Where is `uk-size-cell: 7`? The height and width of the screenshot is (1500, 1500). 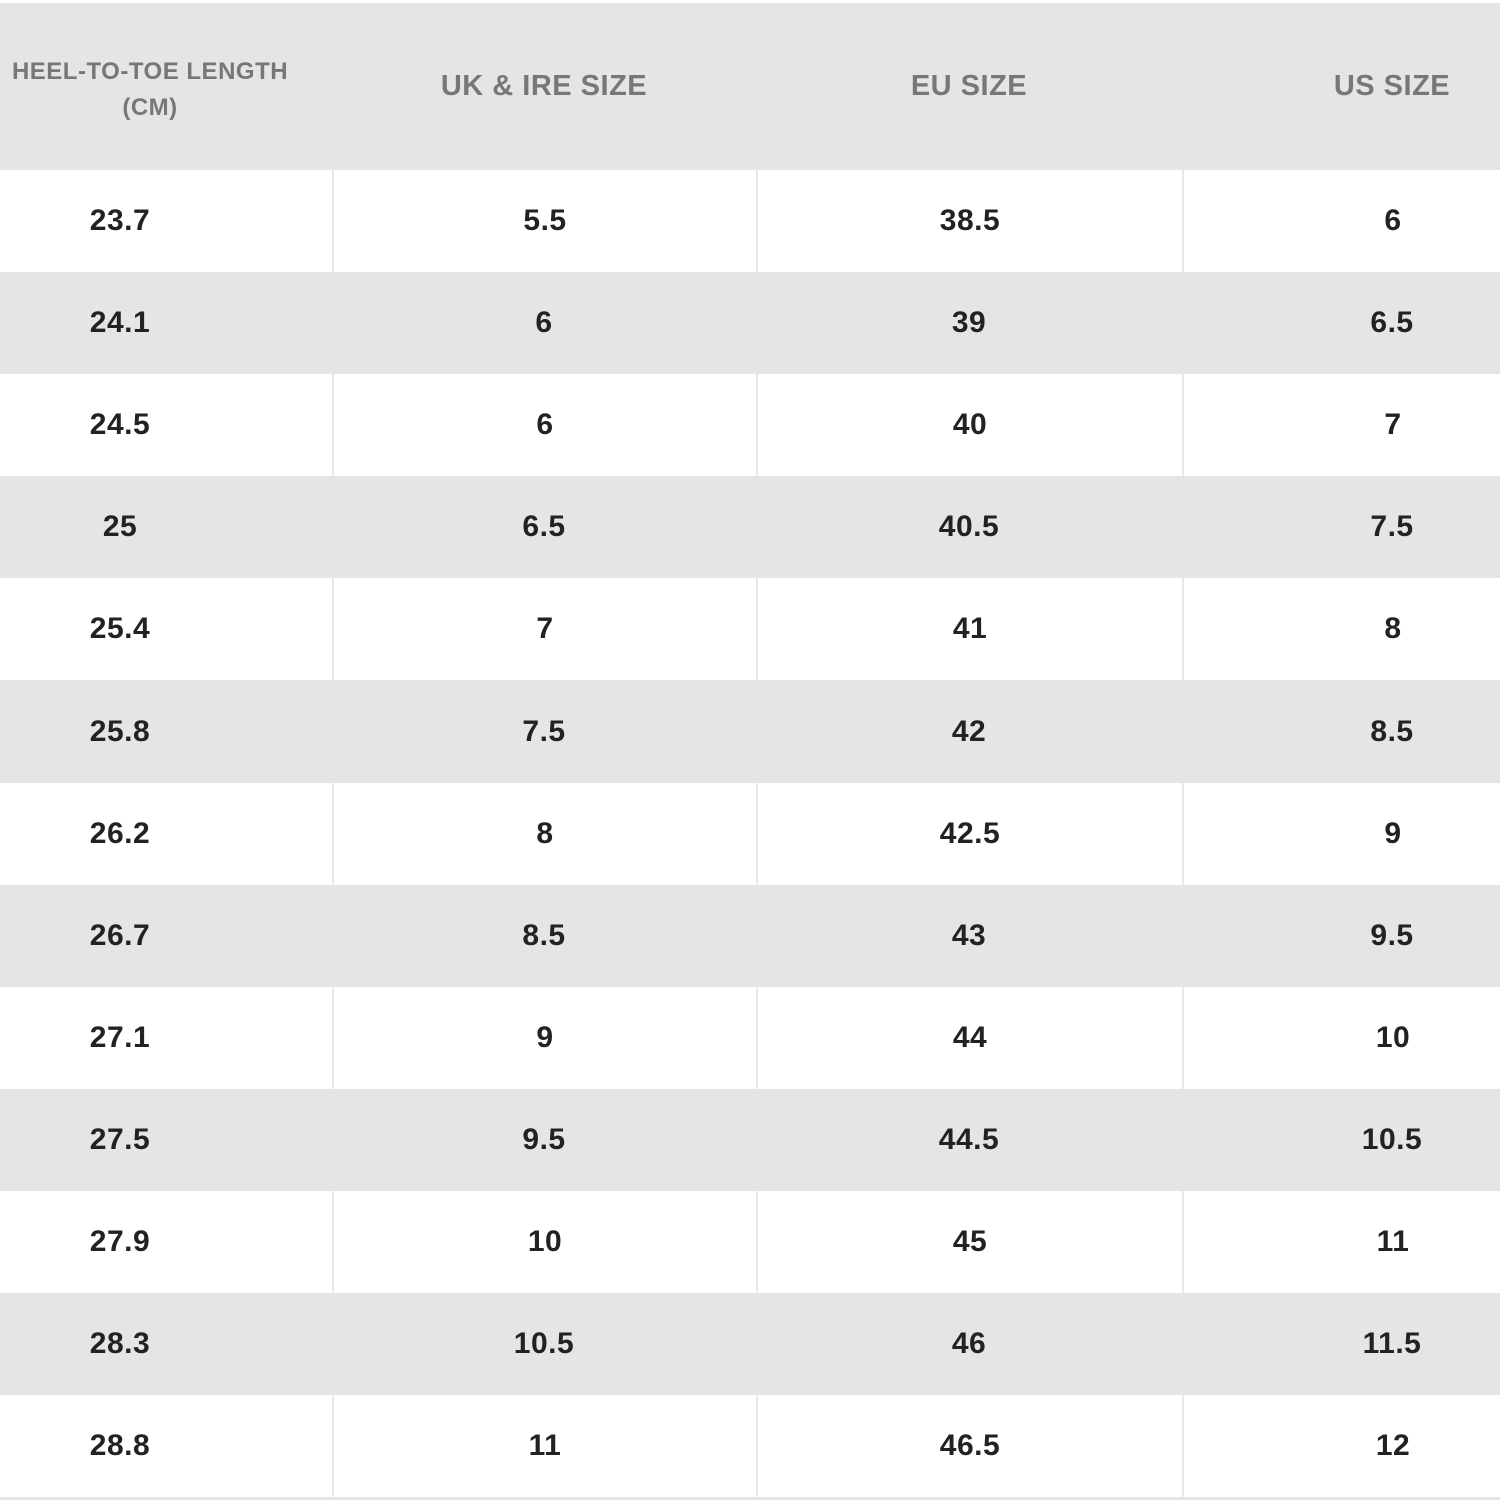
uk-size-cell: 7 is located at coordinates (544, 629).